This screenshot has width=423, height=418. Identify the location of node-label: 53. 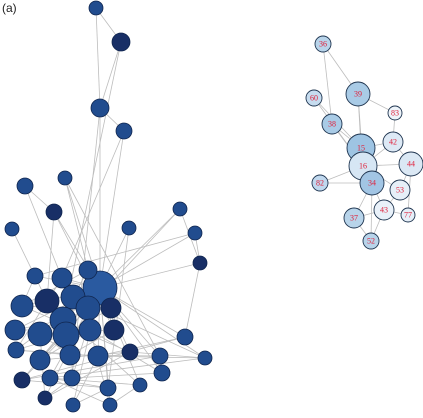
(400, 190).